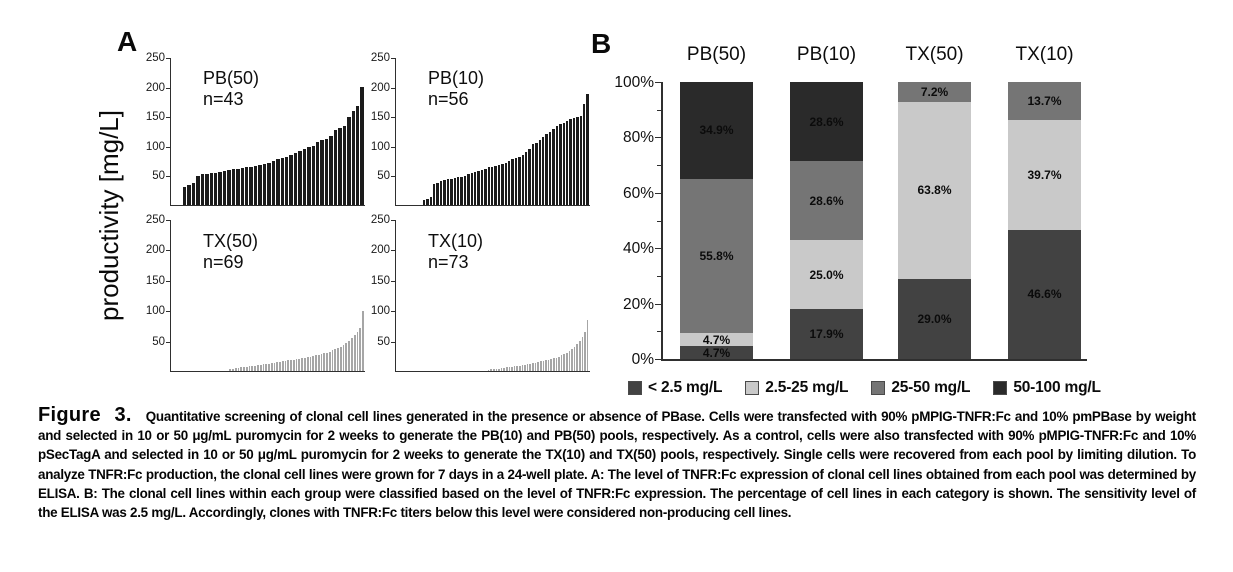 The width and height of the screenshot is (1233, 572). What do you see at coordinates (158, 341) in the screenshot?
I see `y-tick-label: 50` at bounding box center [158, 341].